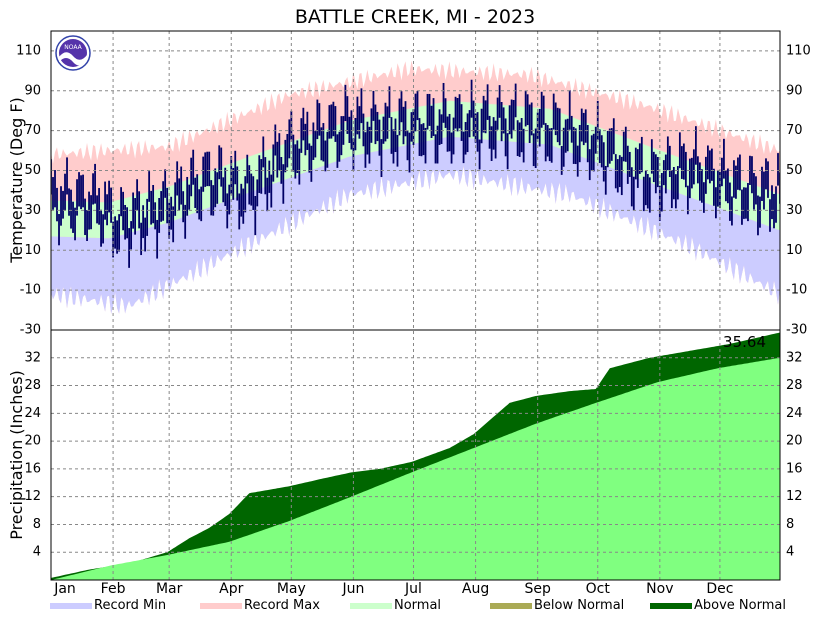 This screenshot has height=620, width=830. What do you see at coordinates (32, 130) in the screenshot?
I see `temp-tick-label-left: 70` at bounding box center [32, 130].